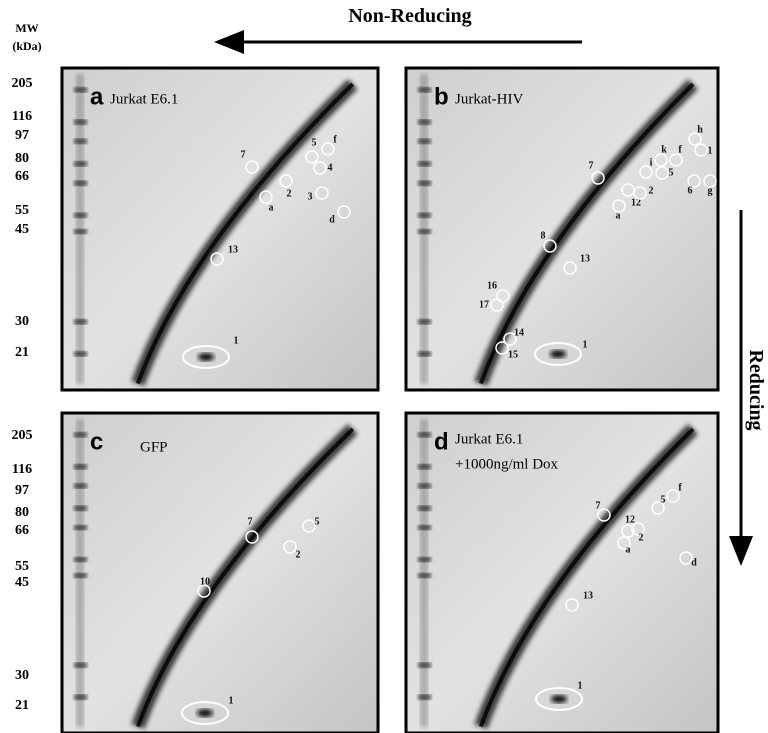 The image size is (768, 733). Describe the element at coordinates (22, 582) in the screenshot. I see `mw-tick-label: 45` at that location.